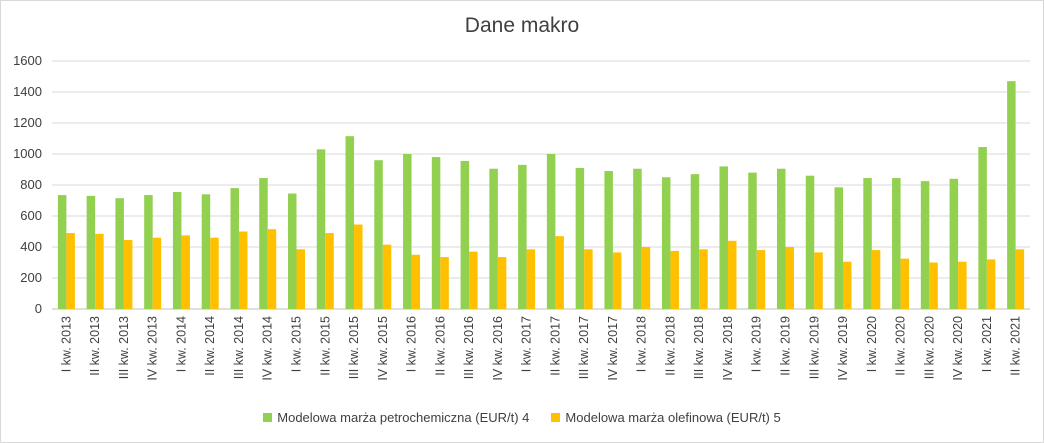 Image resolution: width=1044 pixels, height=443 pixels. Describe the element at coordinates (31, 215) in the screenshot. I see `y-tick-label: 600` at that location.